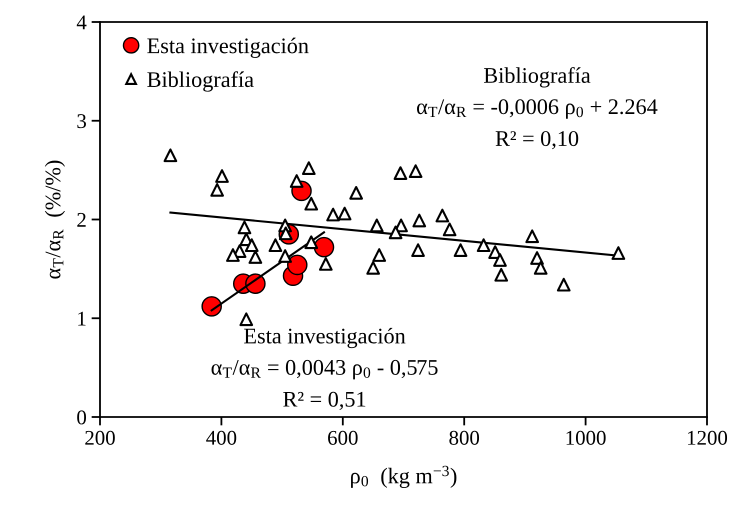  I want to click on y-tick-label: 4, so click(81, 23).